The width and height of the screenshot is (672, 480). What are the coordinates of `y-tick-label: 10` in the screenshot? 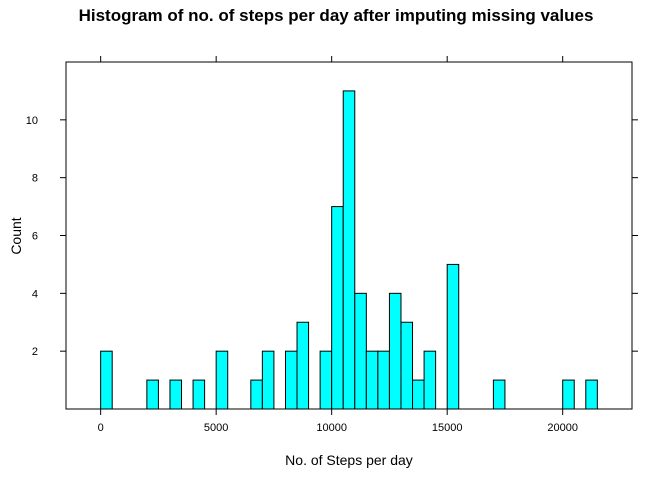 It's located at (32, 121).